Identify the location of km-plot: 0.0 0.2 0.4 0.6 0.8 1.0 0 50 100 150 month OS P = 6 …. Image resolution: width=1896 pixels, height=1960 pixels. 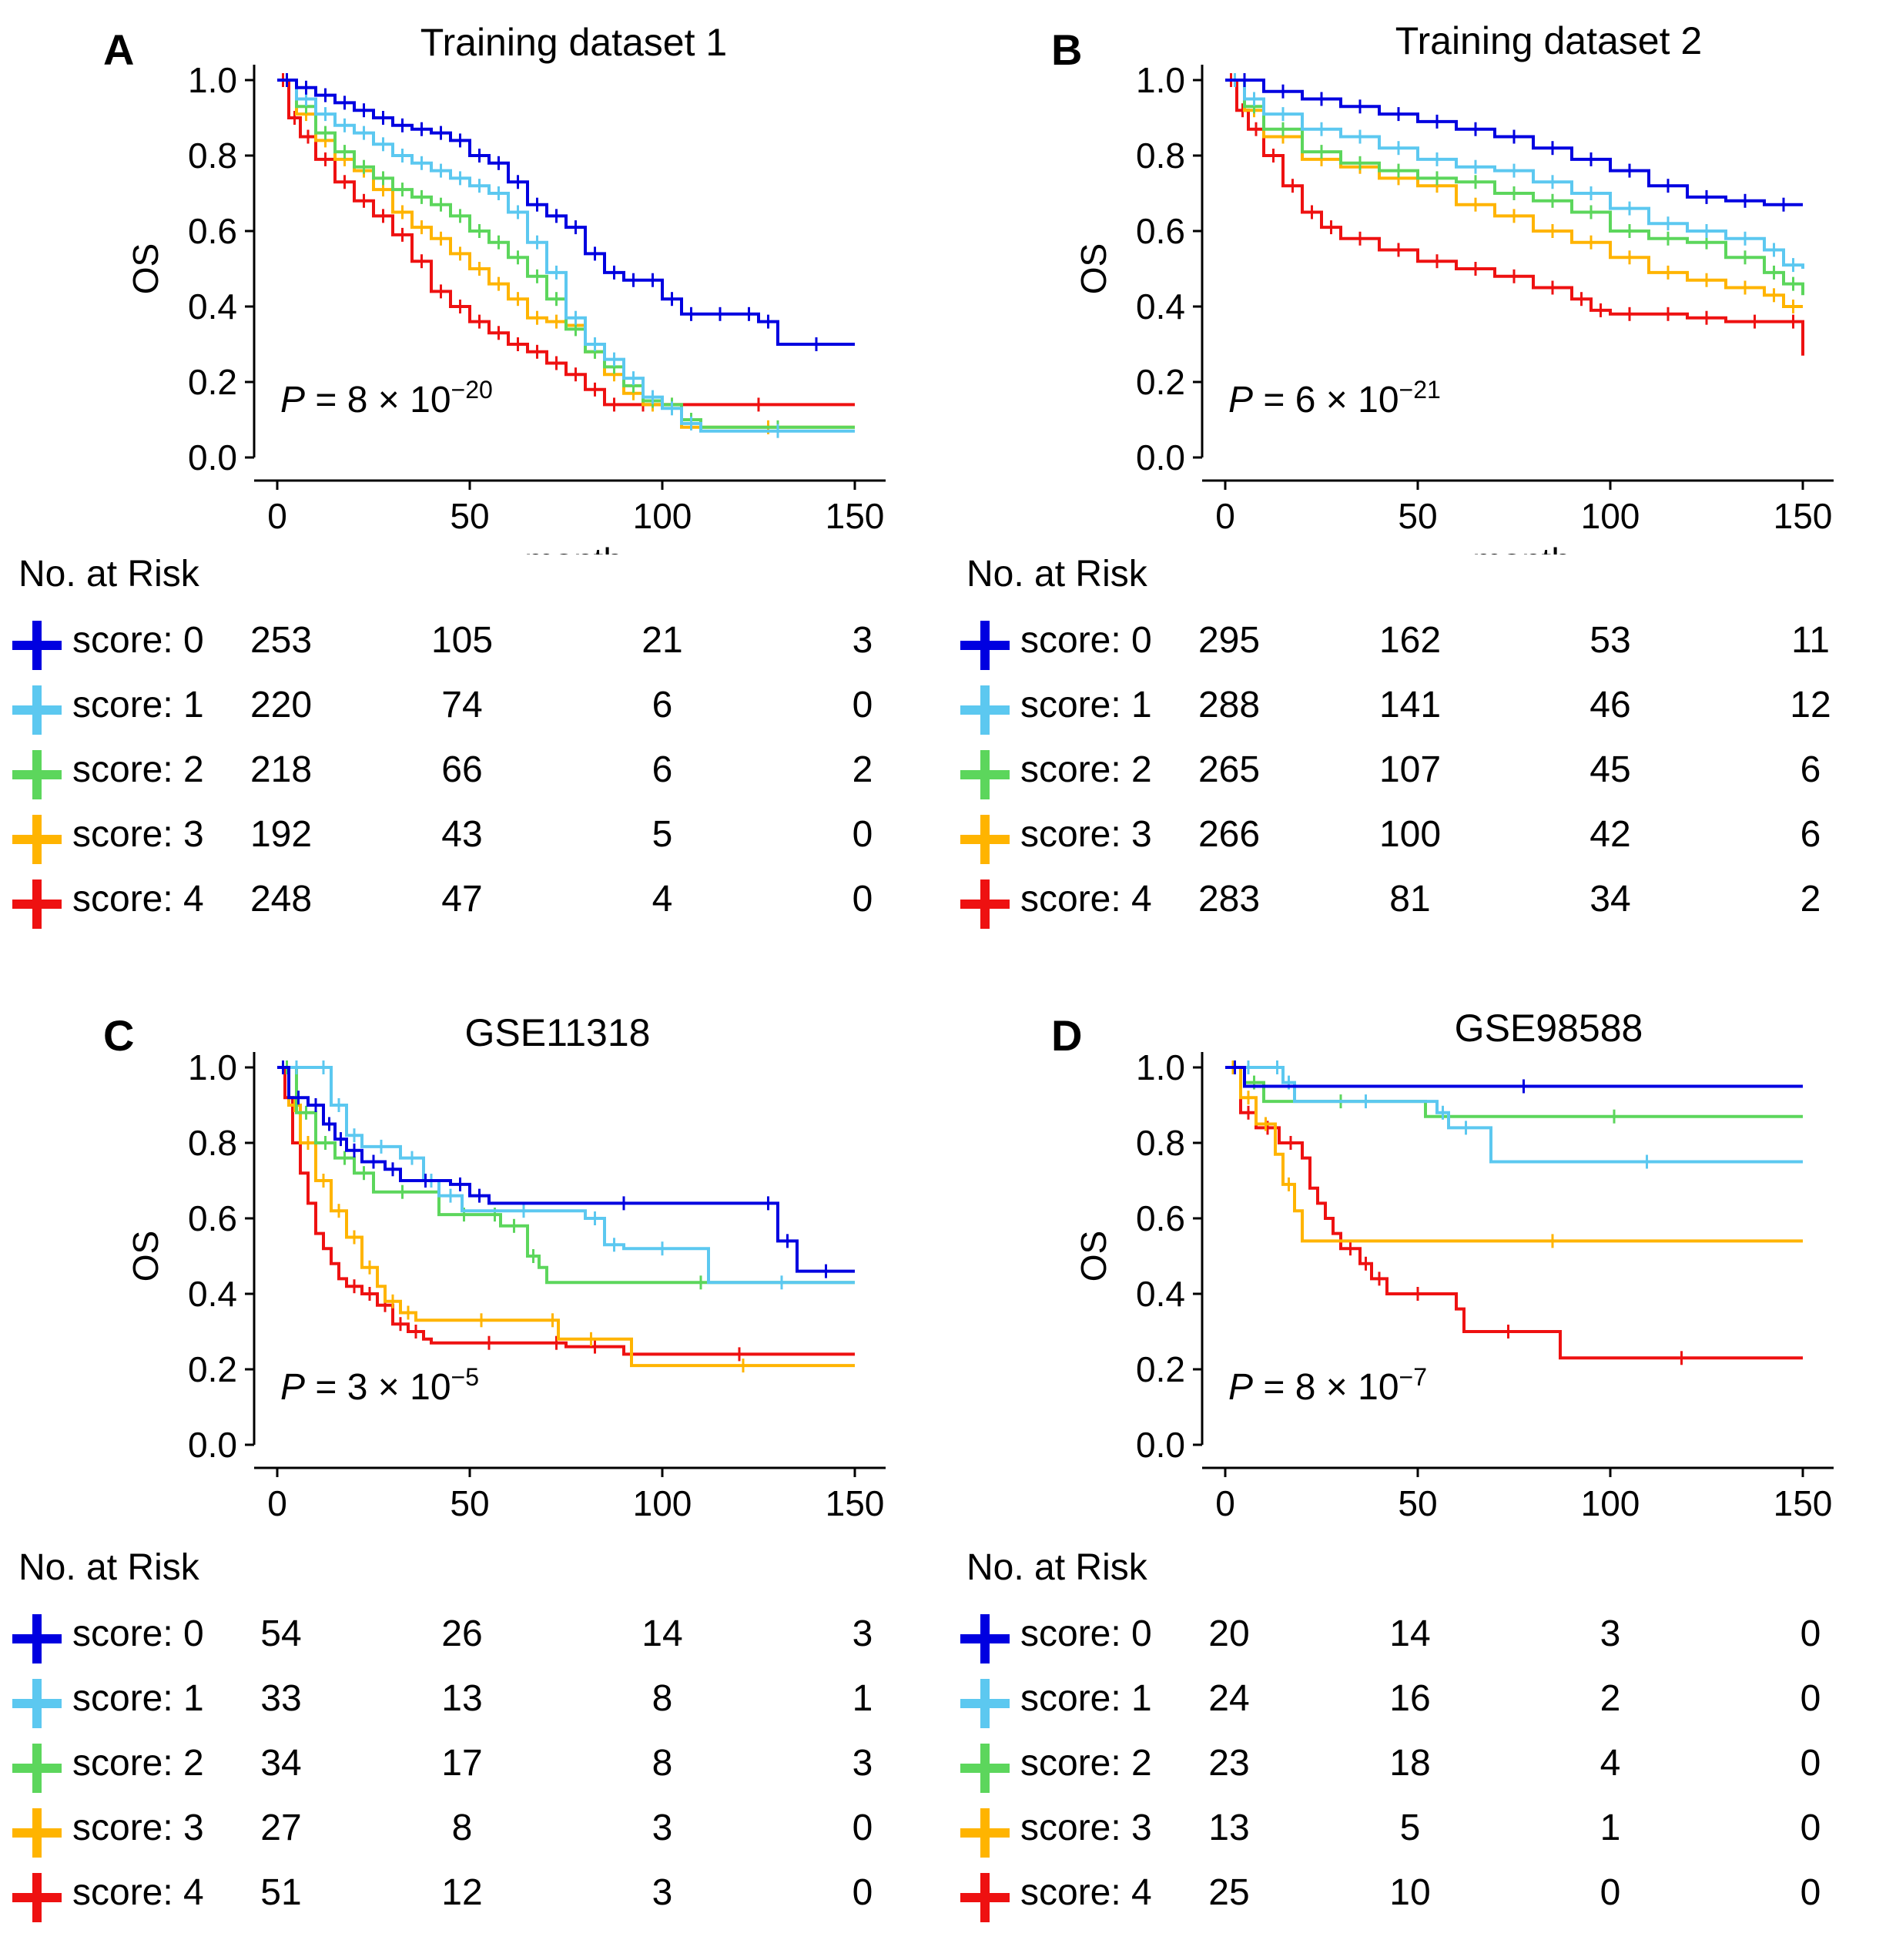
(1454, 307).